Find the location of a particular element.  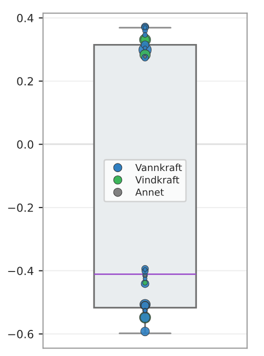

y-tick-label: 0.4 is located at coordinates (25, 18).